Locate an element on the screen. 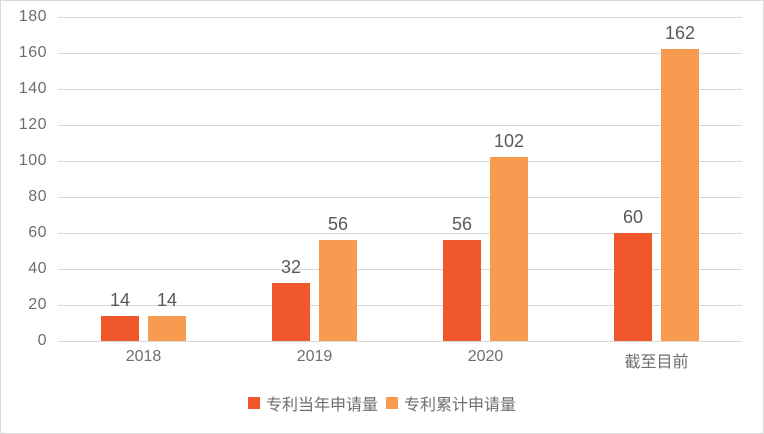 This screenshot has height=434, width=764. bar-2018-series1 is located at coordinates (120, 328).